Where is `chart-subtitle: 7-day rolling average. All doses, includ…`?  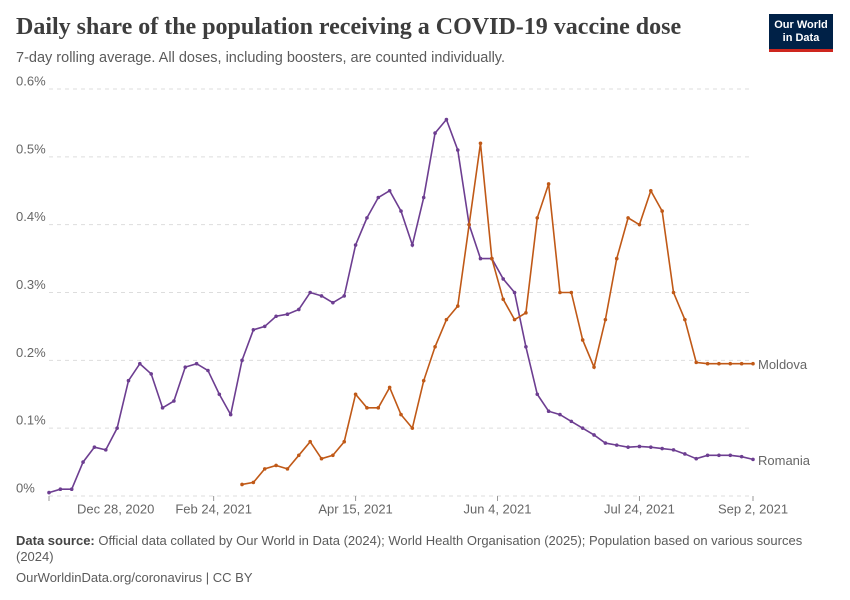 chart-subtitle: 7-day rolling average. All doses, includ… is located at coordinates (260, 58).